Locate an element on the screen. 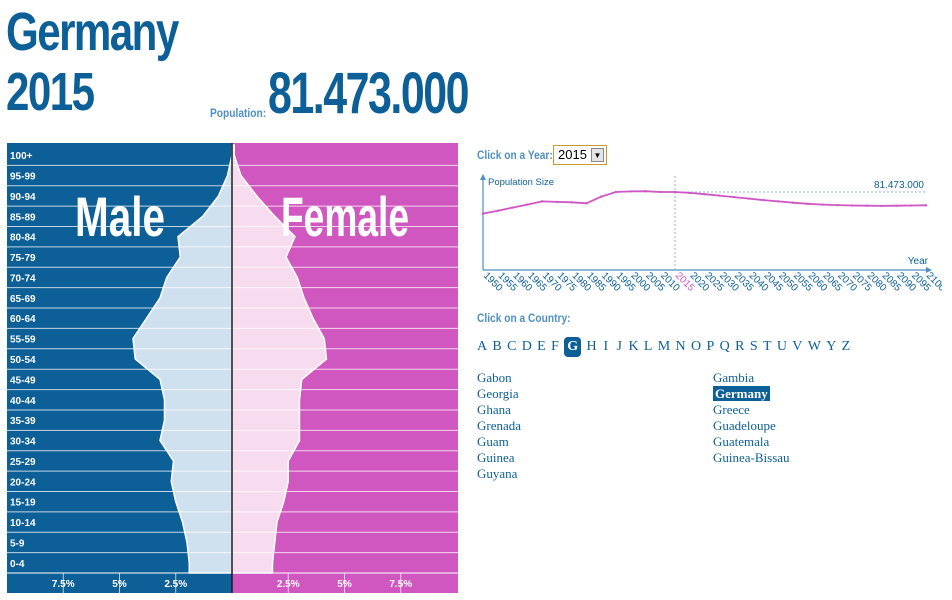 The height and width of the screenshot is (600, 952). male-series-label: Male is located at coordinates (120, 216).